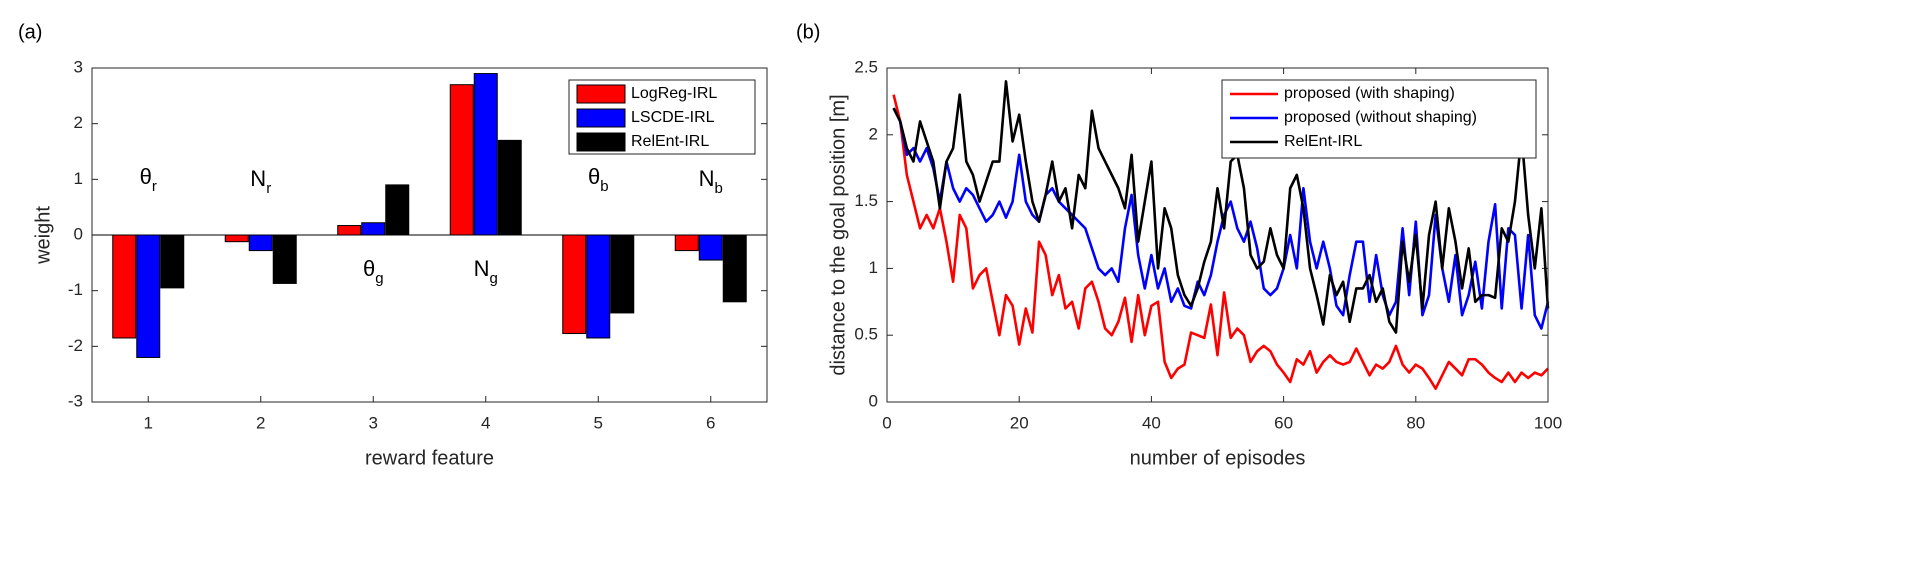 This screenshot has height=576, width=1917. Describe the element at coordinates (598, 422) in the screenshot. I see `x-tick-label: 5` at that location.